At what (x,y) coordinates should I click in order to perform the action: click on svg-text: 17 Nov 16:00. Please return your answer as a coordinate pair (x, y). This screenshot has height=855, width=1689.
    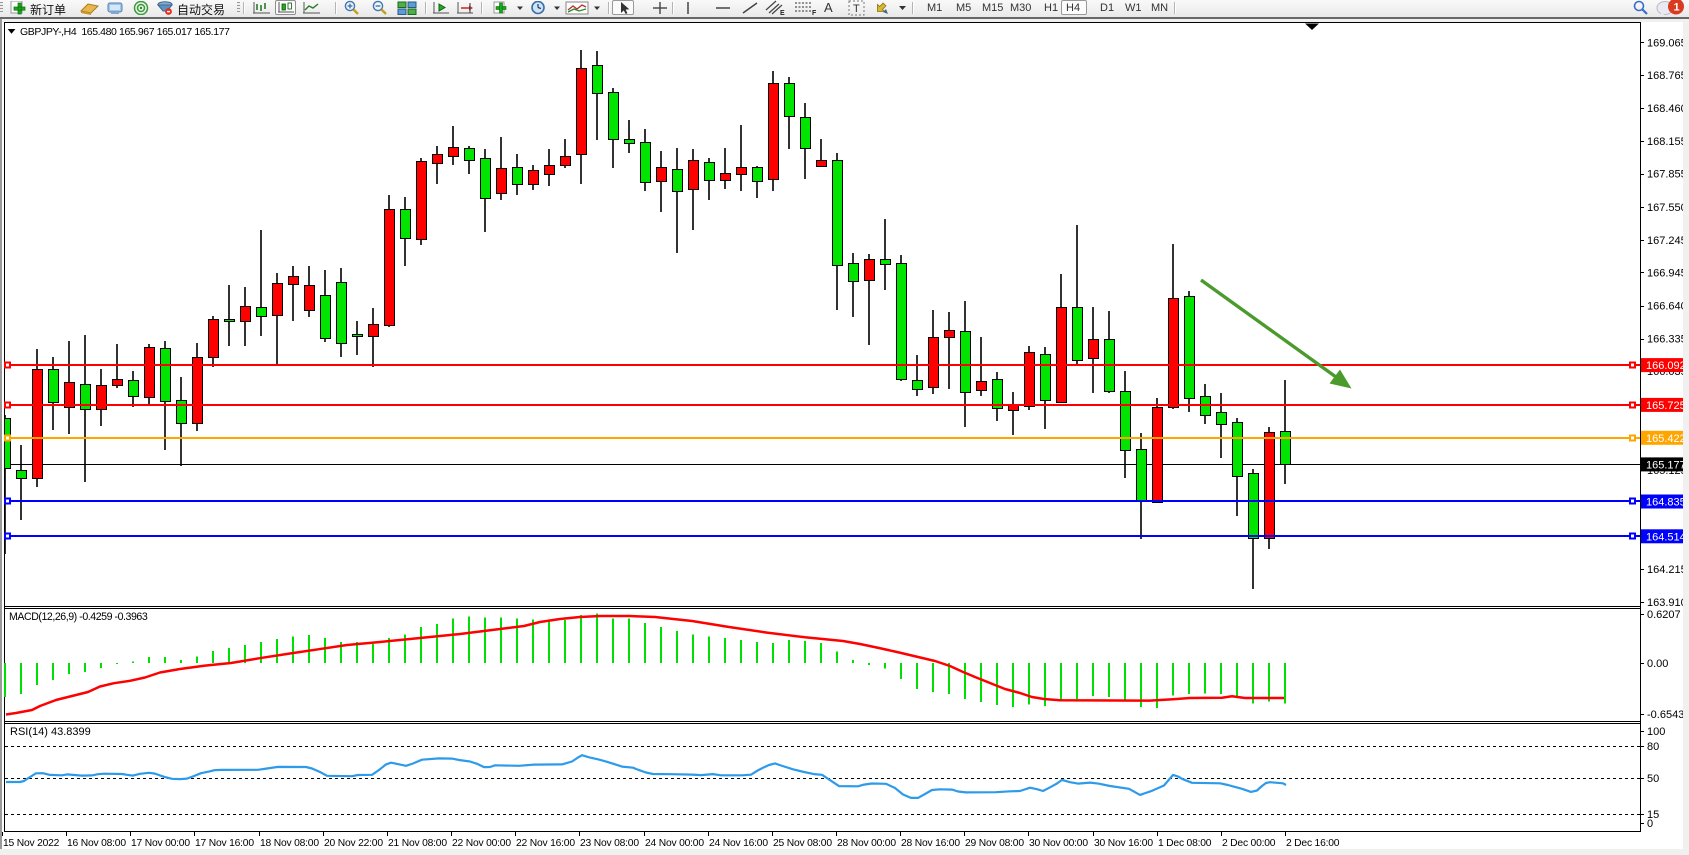
    Looking at the image, I should click on (224, 843).